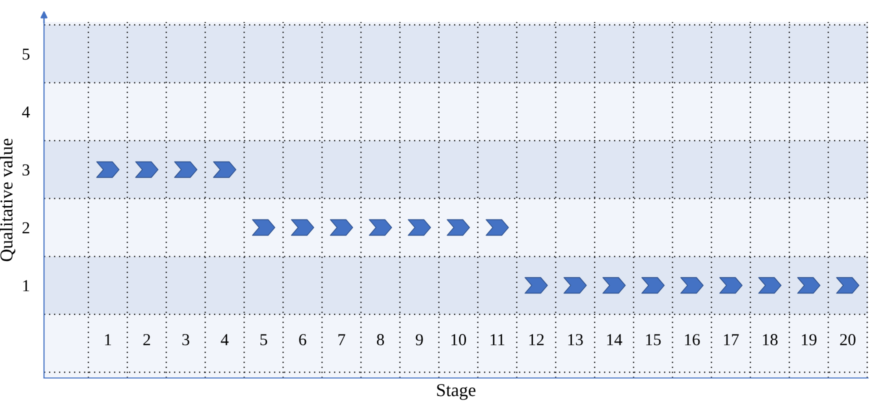 This screenshot has width=881, height=413. What do you see at coordinates (186, 340) in the screenshot?
I see `x-tick-label: 3` at bounding box center [186, 340].